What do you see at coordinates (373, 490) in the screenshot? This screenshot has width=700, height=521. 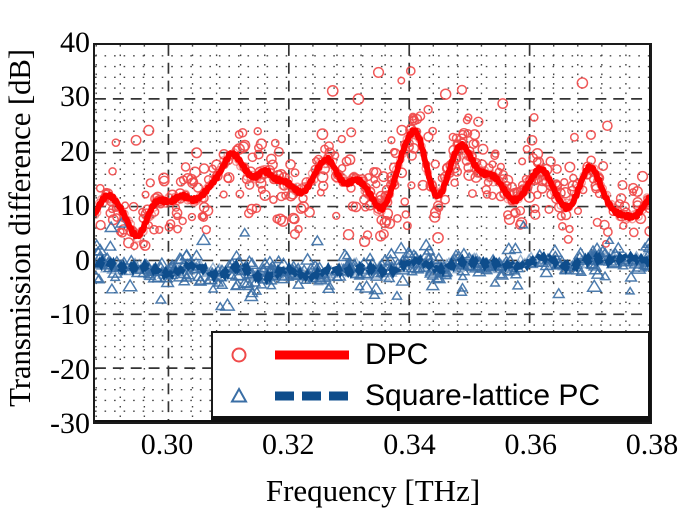 I see `x-axis-label: Frequency [THz]` at bounding box center [373, 490].